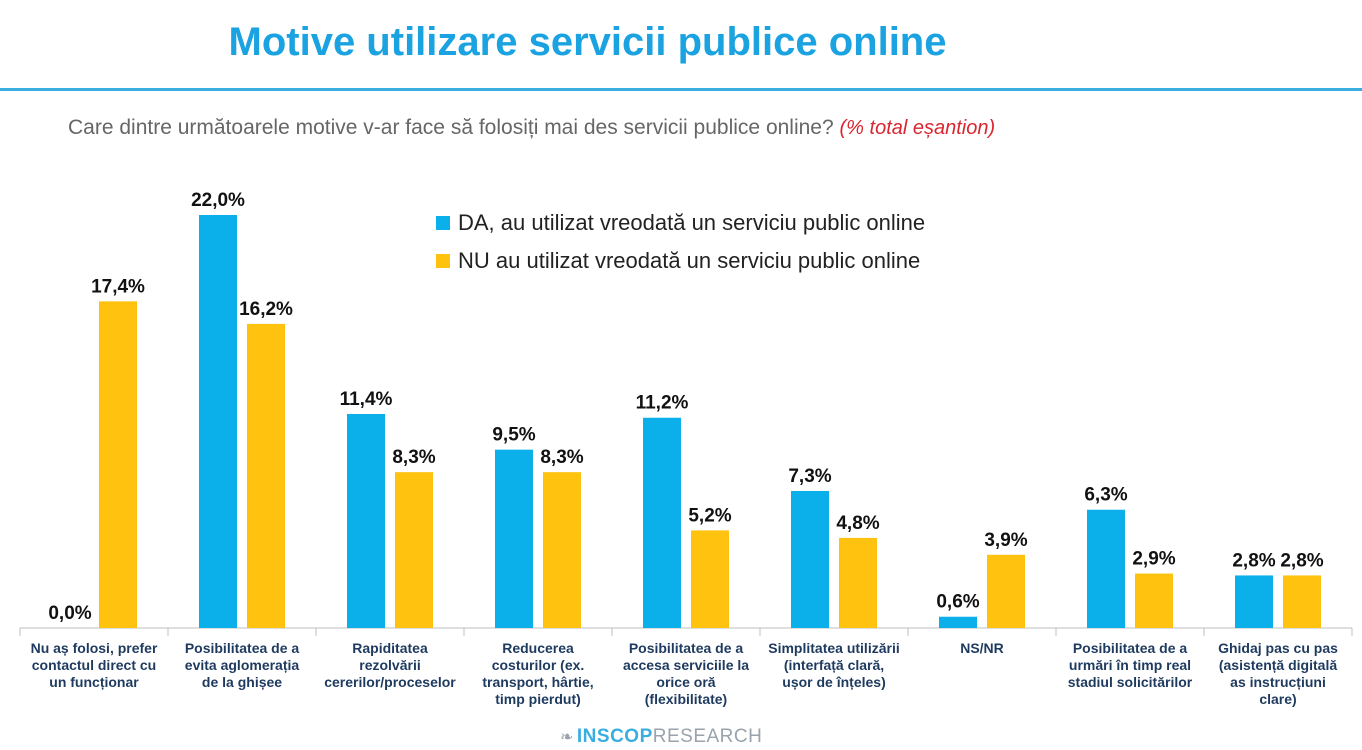 This screenshot has width=1362, height=750. Describe the element at coordinates (857, 523) in the screenshot. I see `data-label-nu: 4,8%` at that location.